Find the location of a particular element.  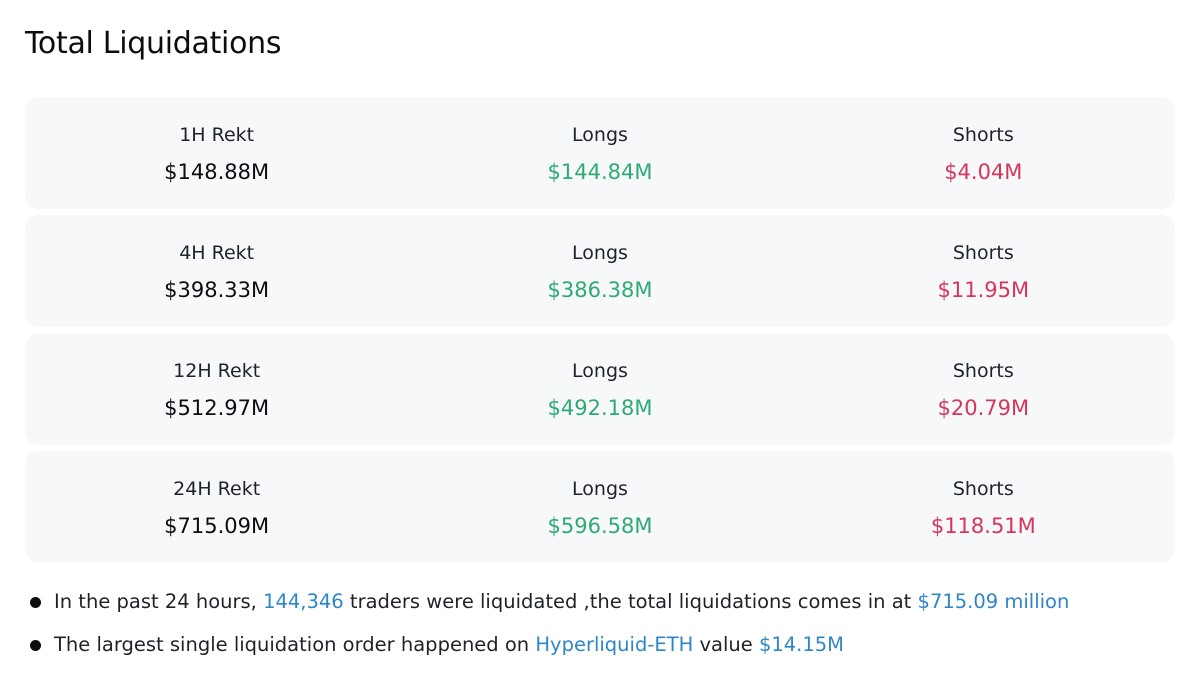

period-label: 12H Rekt is located at coordinates (217, 371).